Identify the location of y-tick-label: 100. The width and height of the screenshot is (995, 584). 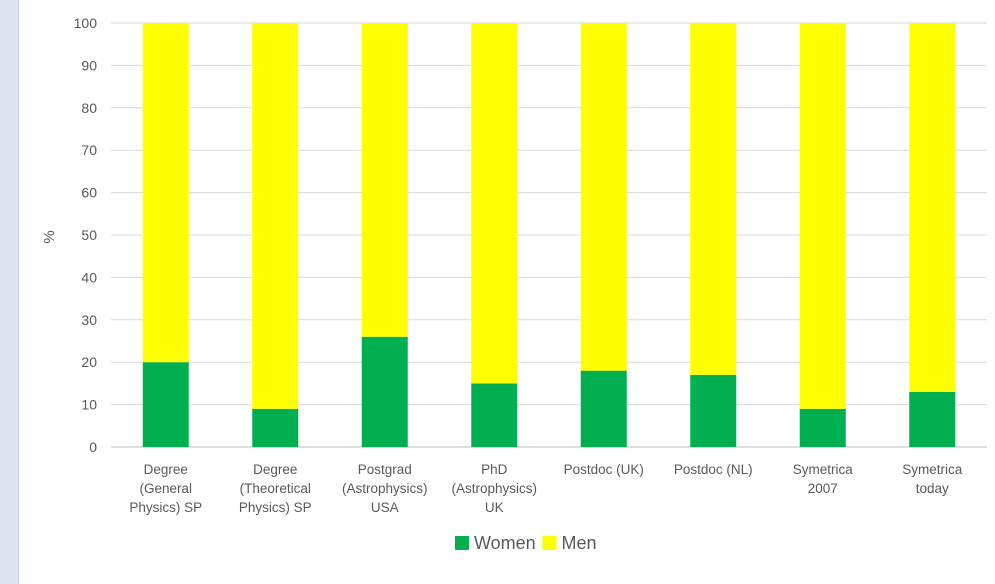
(86, 23).